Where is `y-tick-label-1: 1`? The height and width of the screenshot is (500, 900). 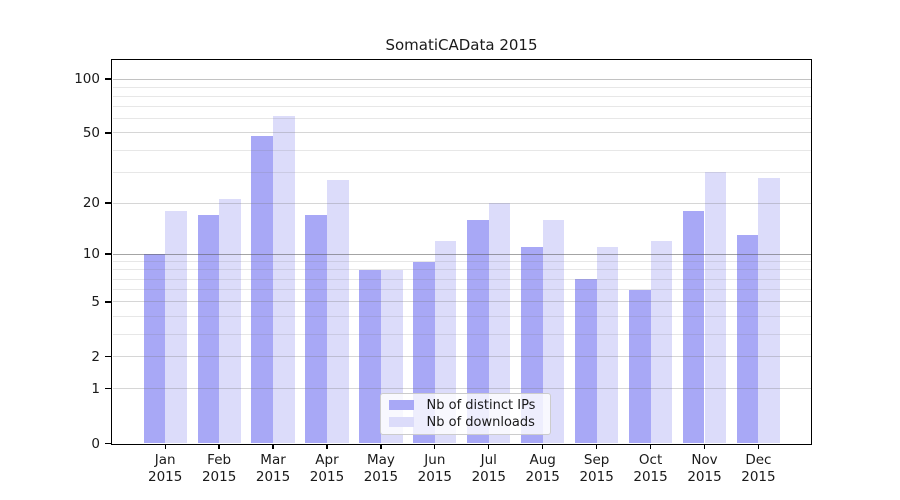
y-tick-label-1: 1 is located at coordinates (95, 388).